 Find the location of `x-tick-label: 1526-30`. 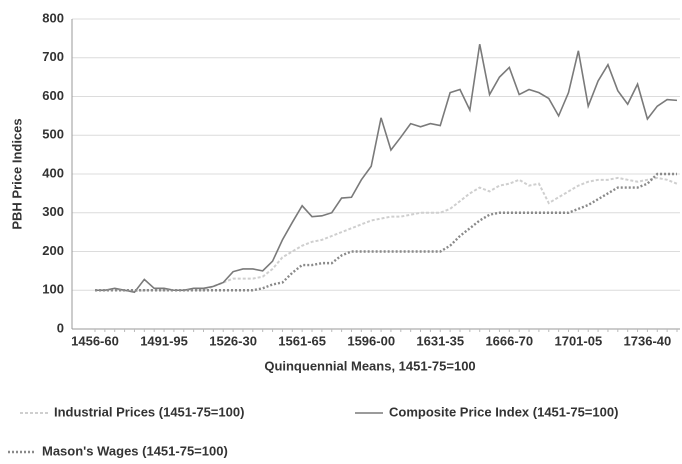

x-tick-label: 1526-30 is located at coordinates (233, 340).